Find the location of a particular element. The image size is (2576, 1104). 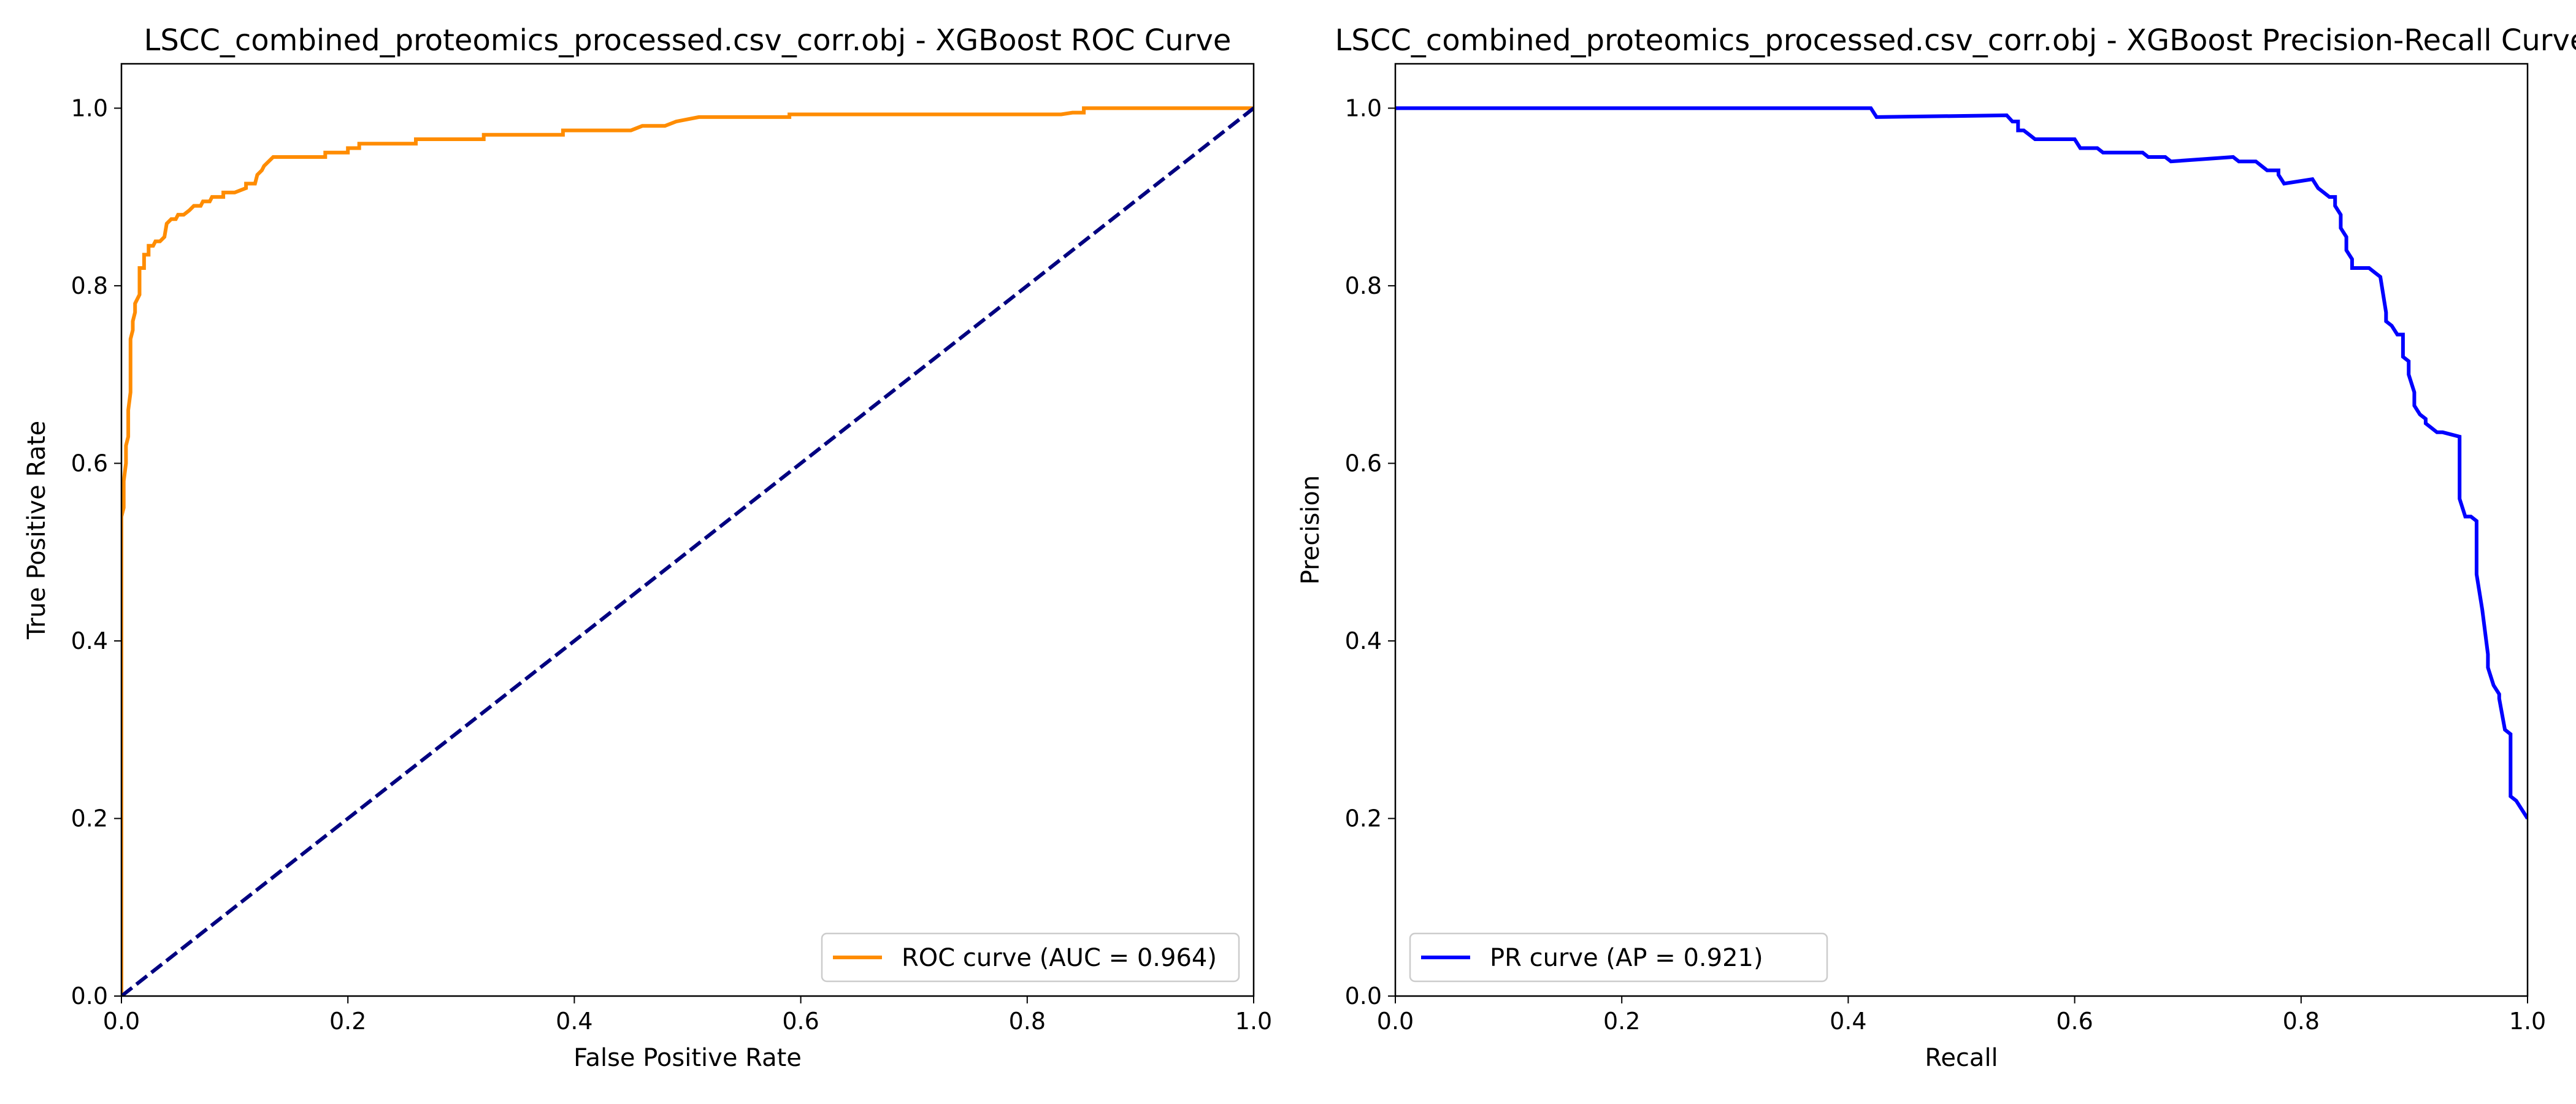

roc-x-axis-label: False Positive Rate is located at coordinates (687, 1058).